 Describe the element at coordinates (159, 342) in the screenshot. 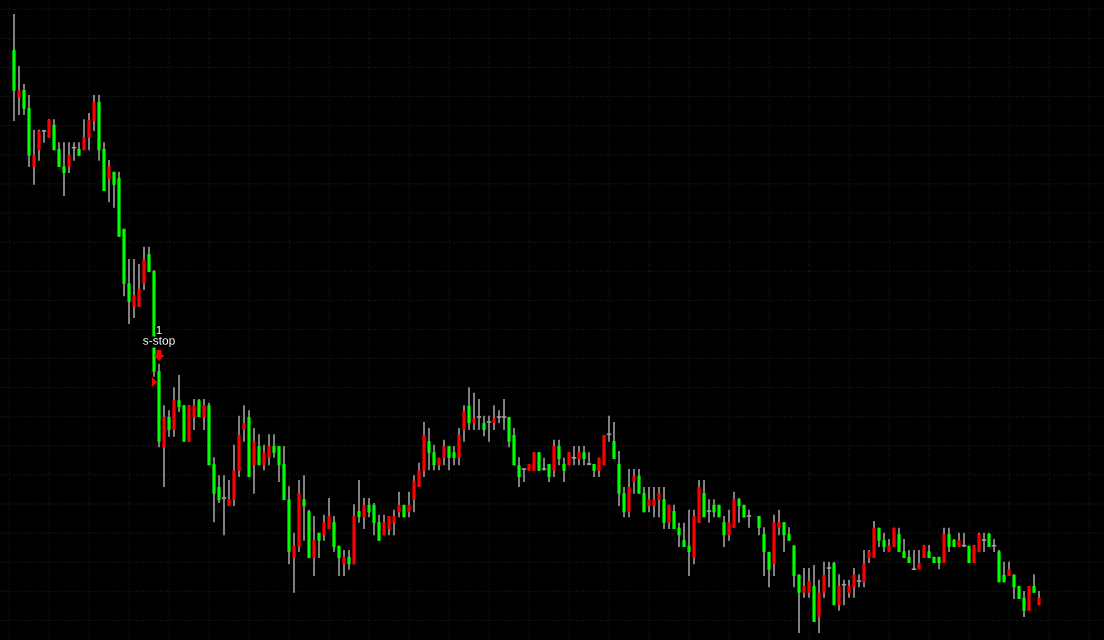

I see `annotation: s-stop` at that location.